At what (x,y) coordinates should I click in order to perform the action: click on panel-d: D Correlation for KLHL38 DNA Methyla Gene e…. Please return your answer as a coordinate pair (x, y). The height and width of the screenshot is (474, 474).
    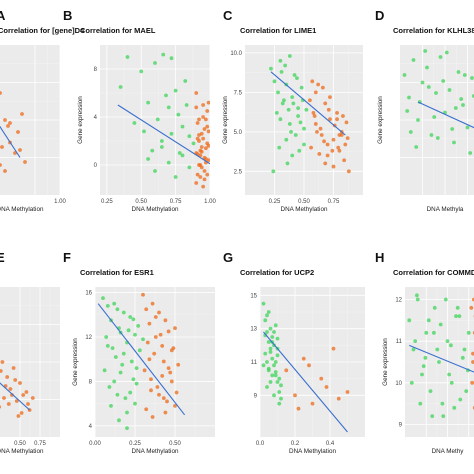
    Looking at the image, I should click on (424, 110).